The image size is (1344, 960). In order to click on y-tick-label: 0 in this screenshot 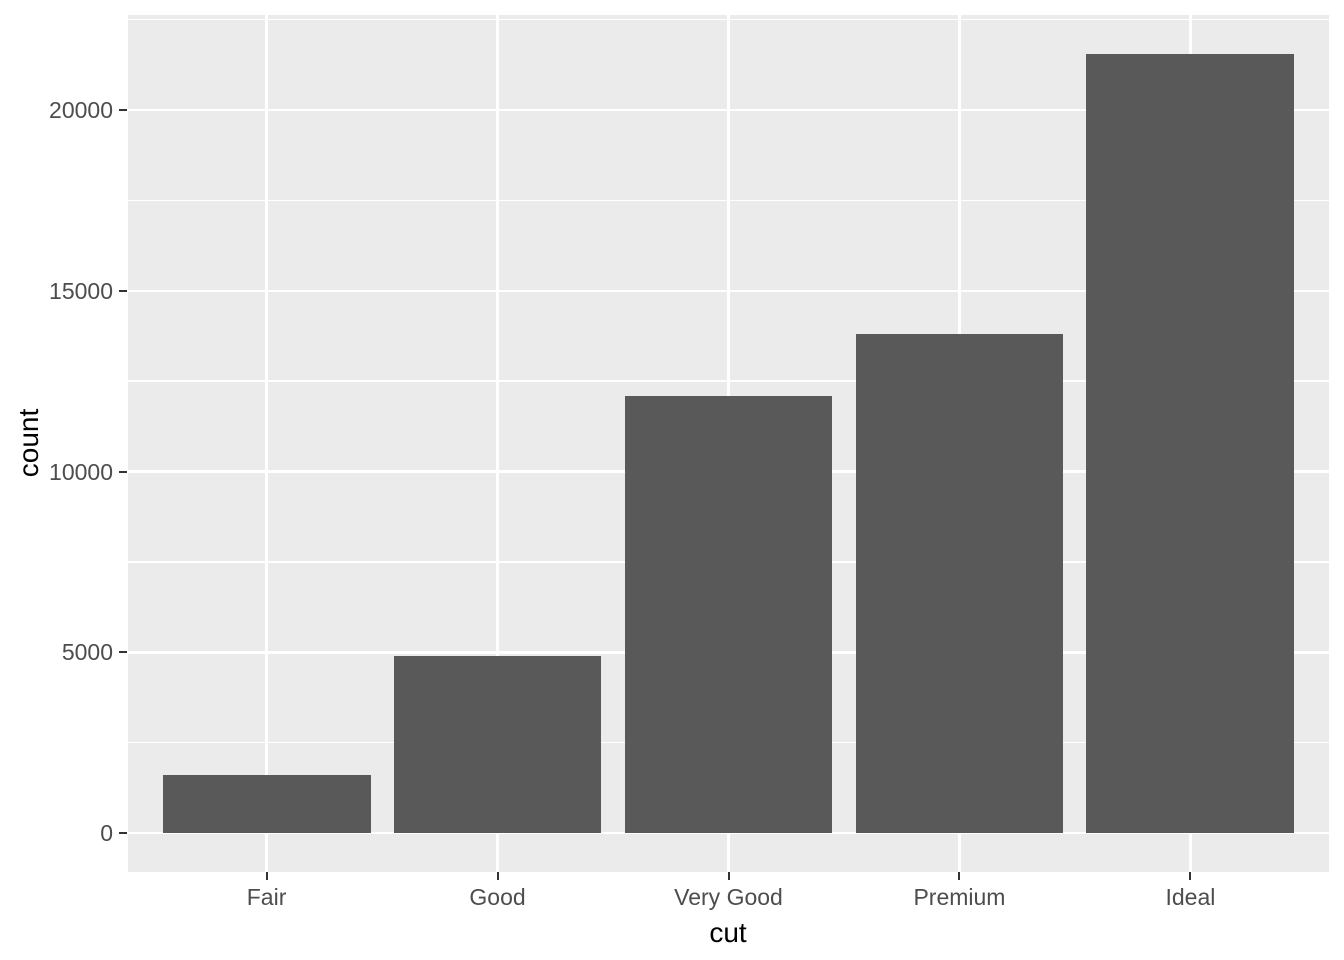, I will do `click(106, 833)`.